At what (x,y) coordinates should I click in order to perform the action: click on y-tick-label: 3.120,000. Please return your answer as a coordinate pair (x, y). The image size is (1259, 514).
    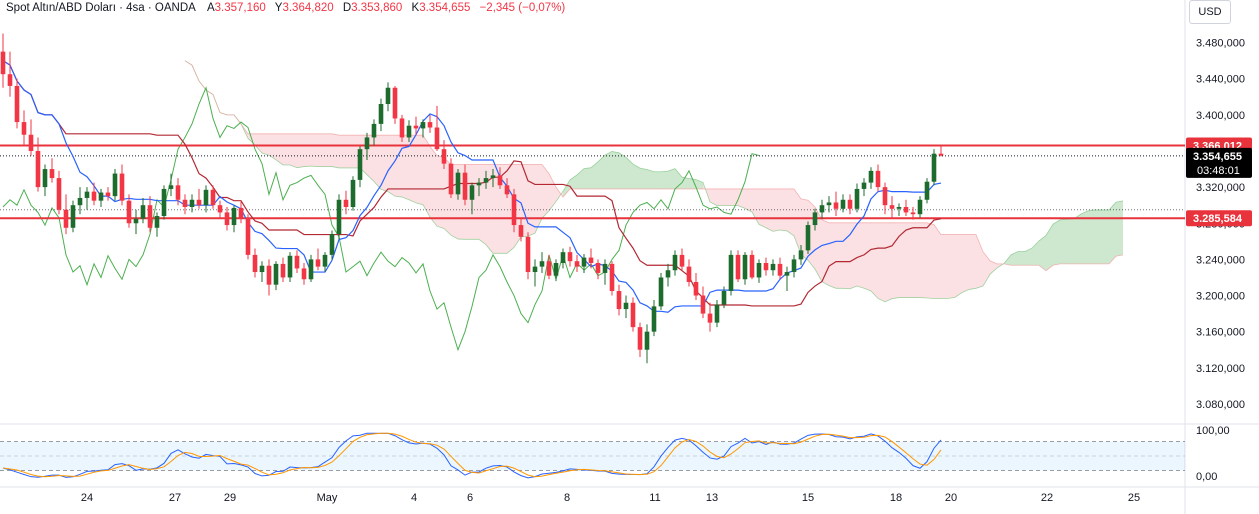
    Looking at the image, I should click on (1220, 369).